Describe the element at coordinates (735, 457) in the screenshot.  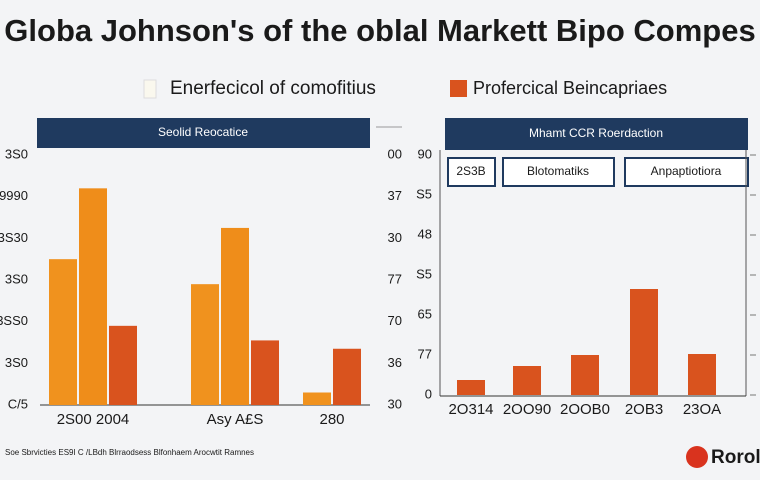
I see `logo-text: Rorol` at that location.